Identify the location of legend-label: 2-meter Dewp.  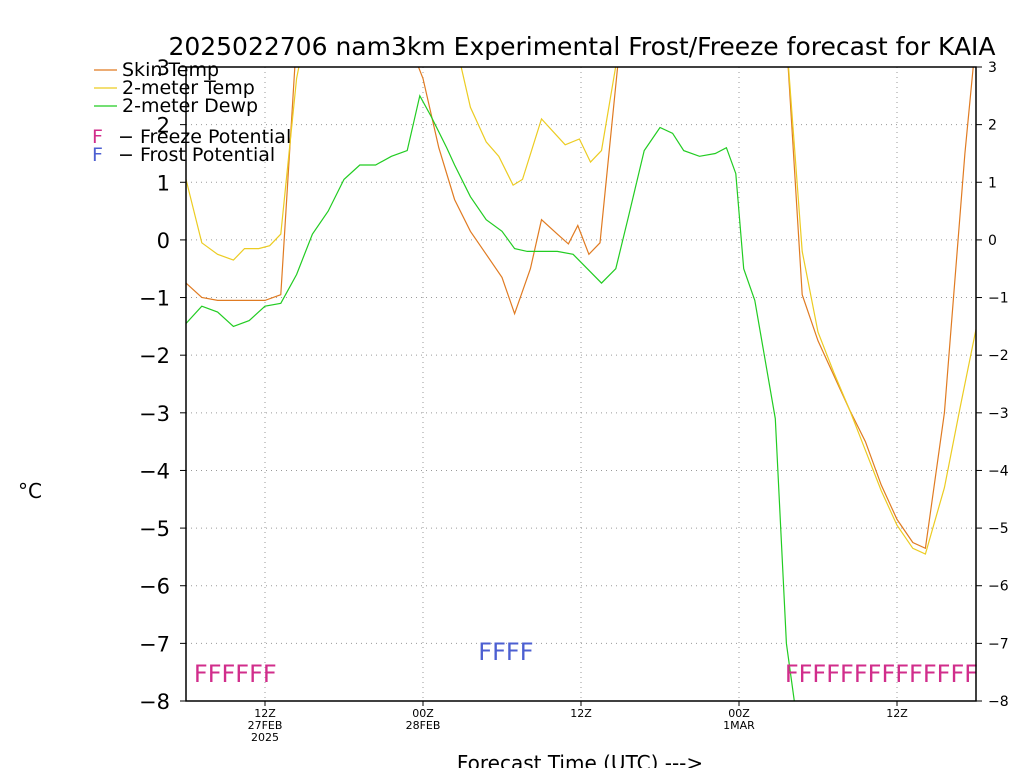
(190, 106).